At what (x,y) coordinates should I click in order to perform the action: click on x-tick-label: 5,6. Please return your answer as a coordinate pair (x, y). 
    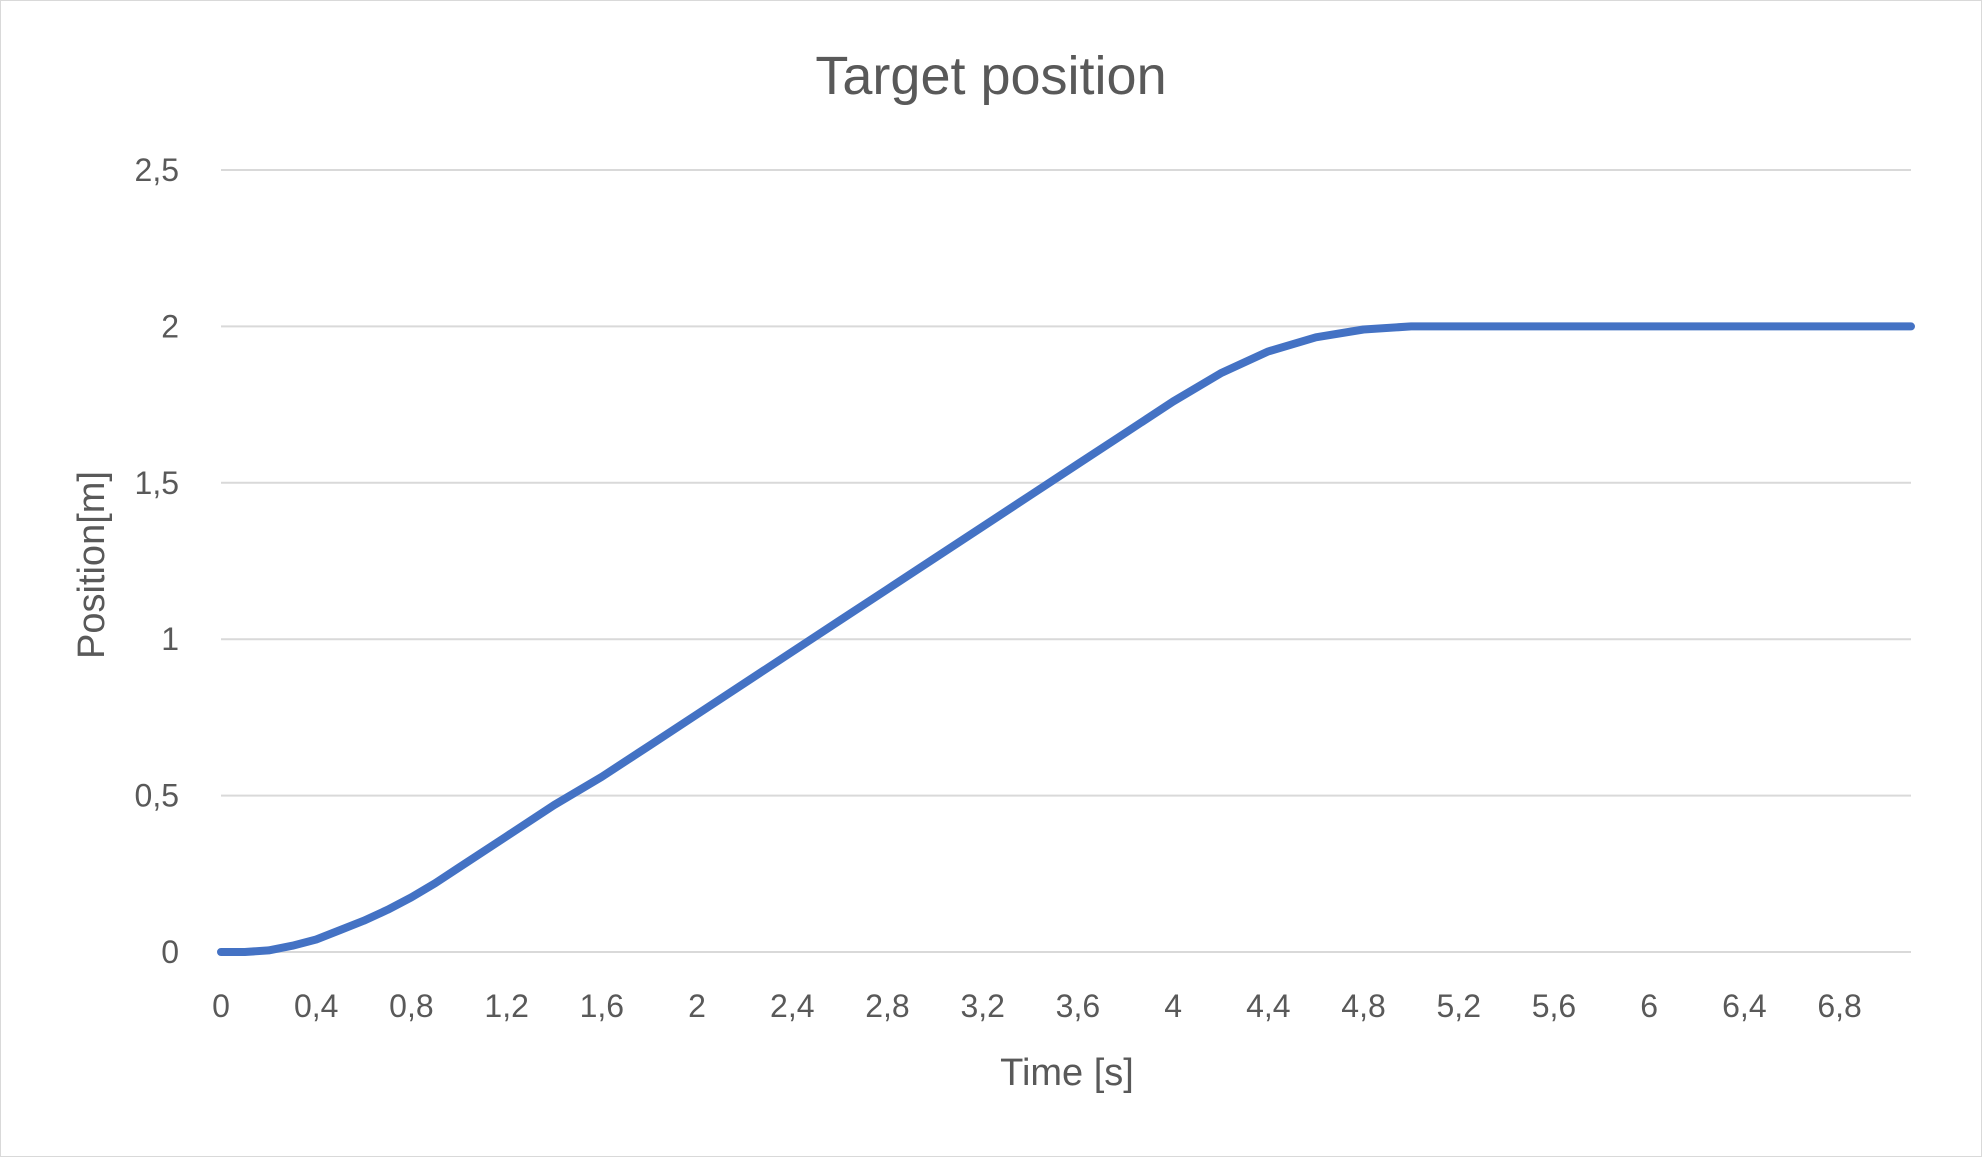
    Looking at the image, I should click on (1554, 1006).